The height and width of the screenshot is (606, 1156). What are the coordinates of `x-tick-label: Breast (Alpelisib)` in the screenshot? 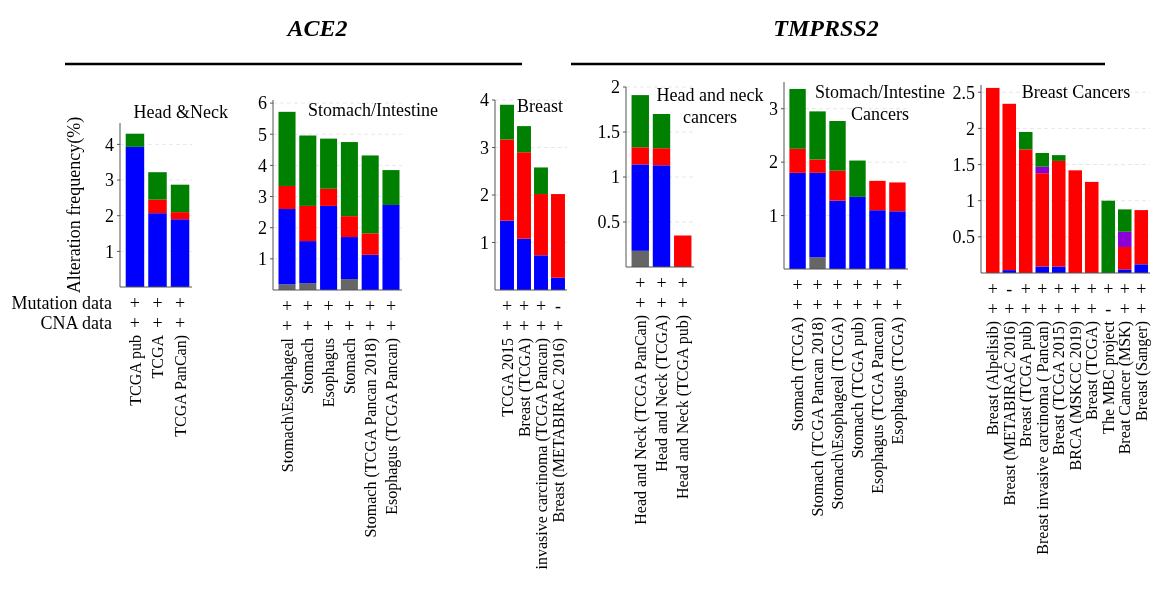 It's located at (993, 378).